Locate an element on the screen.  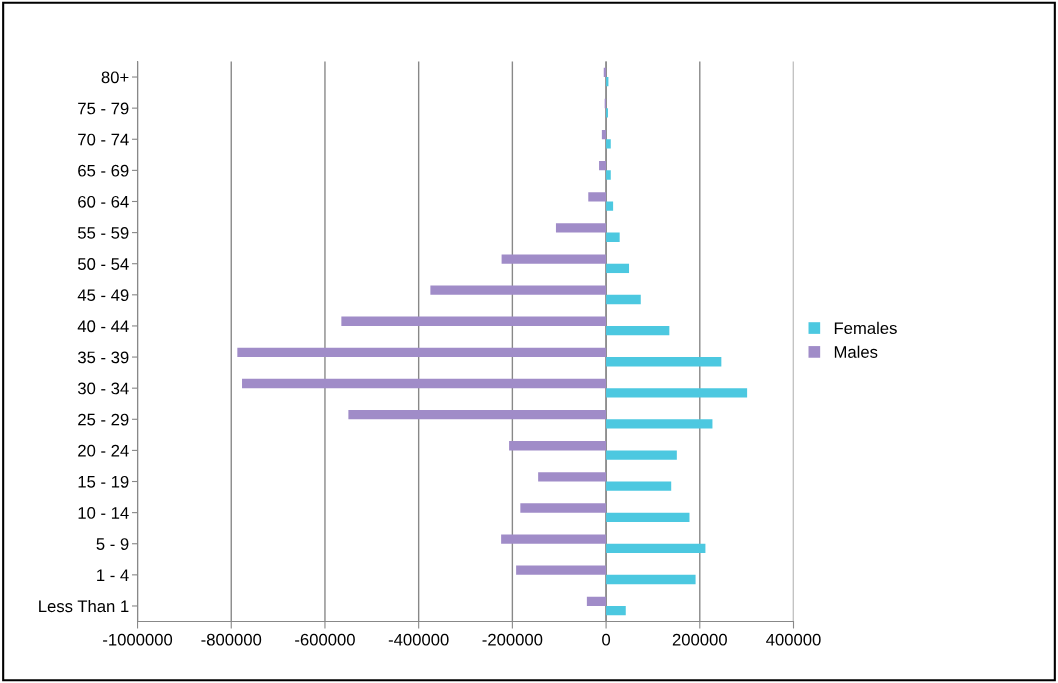
x-tick-label: 200000 is located at coordinates (699, 639).